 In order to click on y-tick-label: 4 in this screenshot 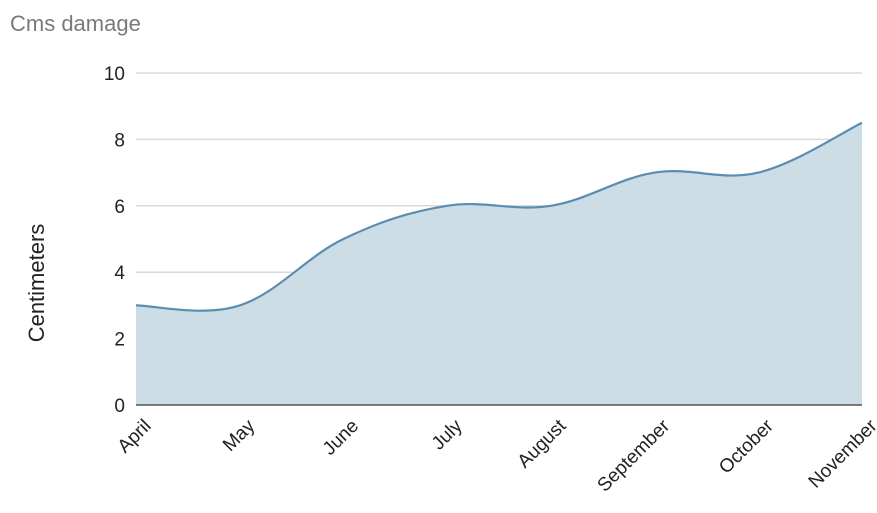, I will do `click(119, 273)`.